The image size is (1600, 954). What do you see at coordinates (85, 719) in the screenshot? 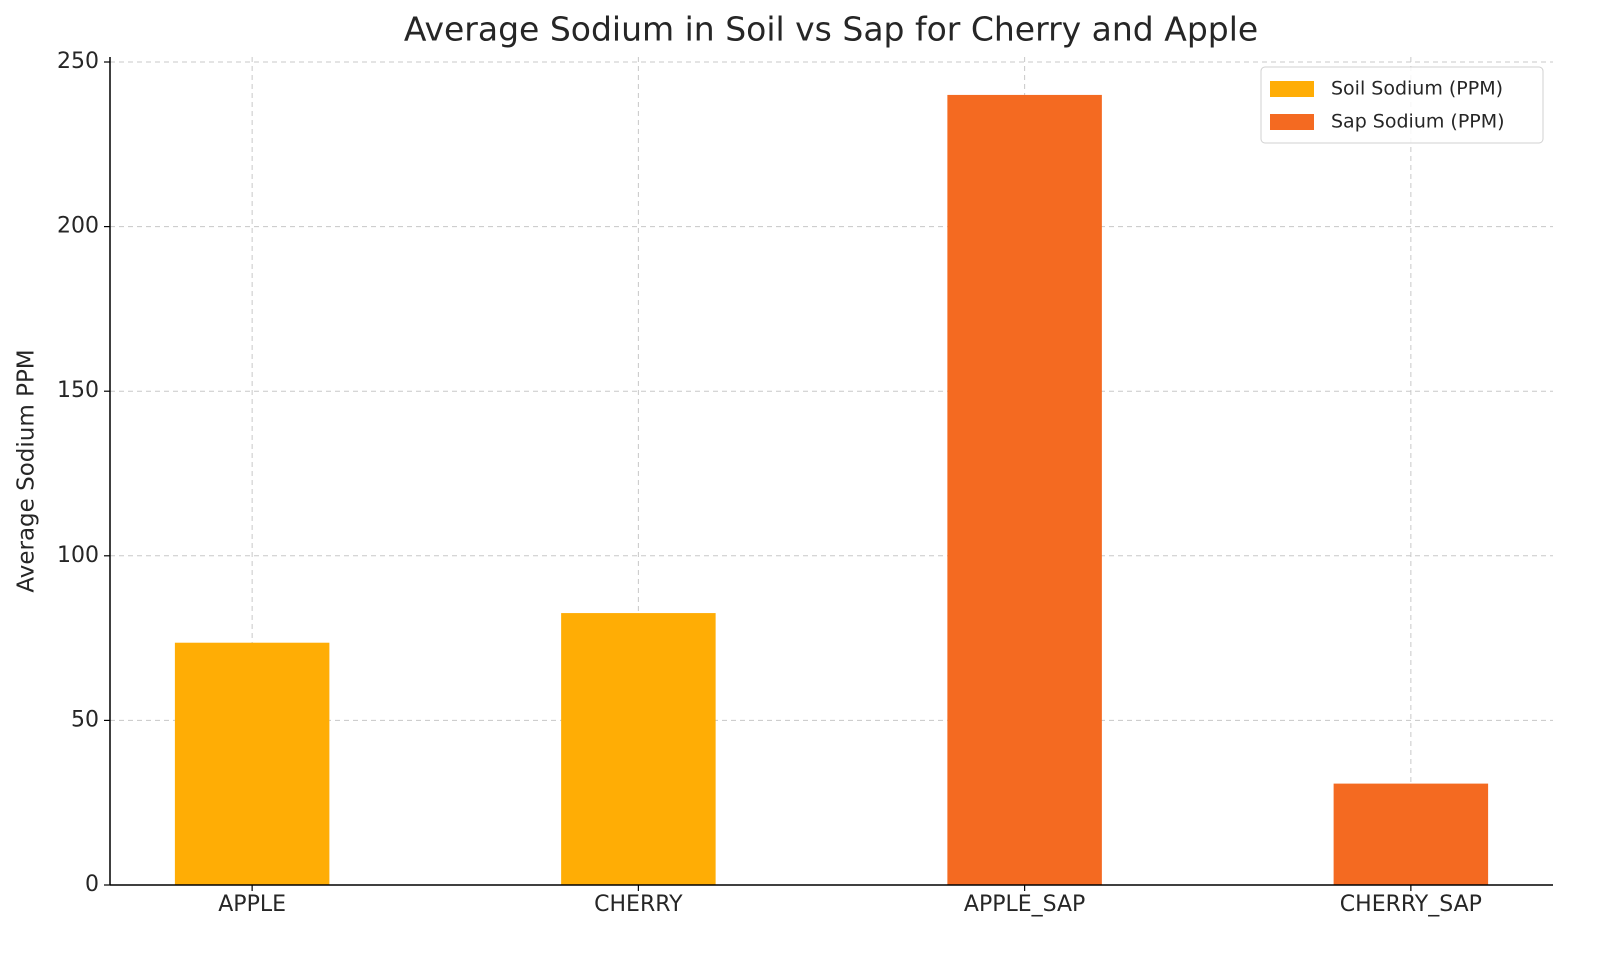
I see `y-tick-label: 50` at bounding box center [85, 719].